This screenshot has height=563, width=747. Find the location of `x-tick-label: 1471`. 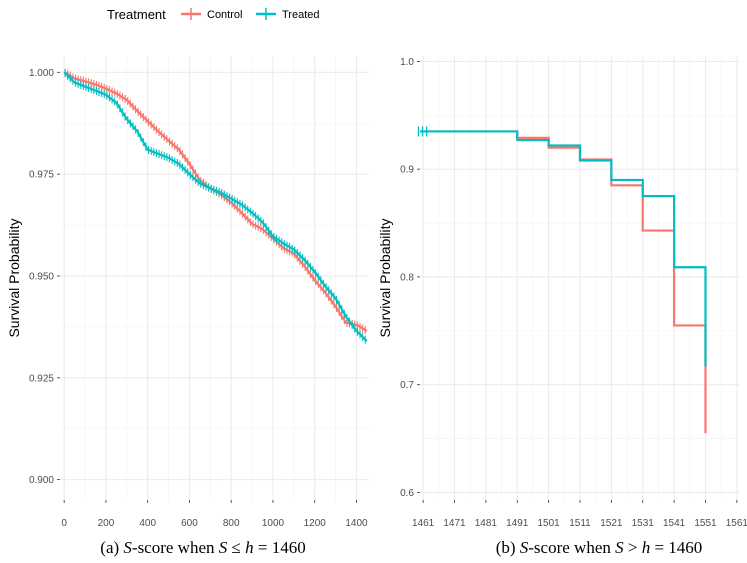

x-tick-label: 1471 is located at coordinates (454, 523).